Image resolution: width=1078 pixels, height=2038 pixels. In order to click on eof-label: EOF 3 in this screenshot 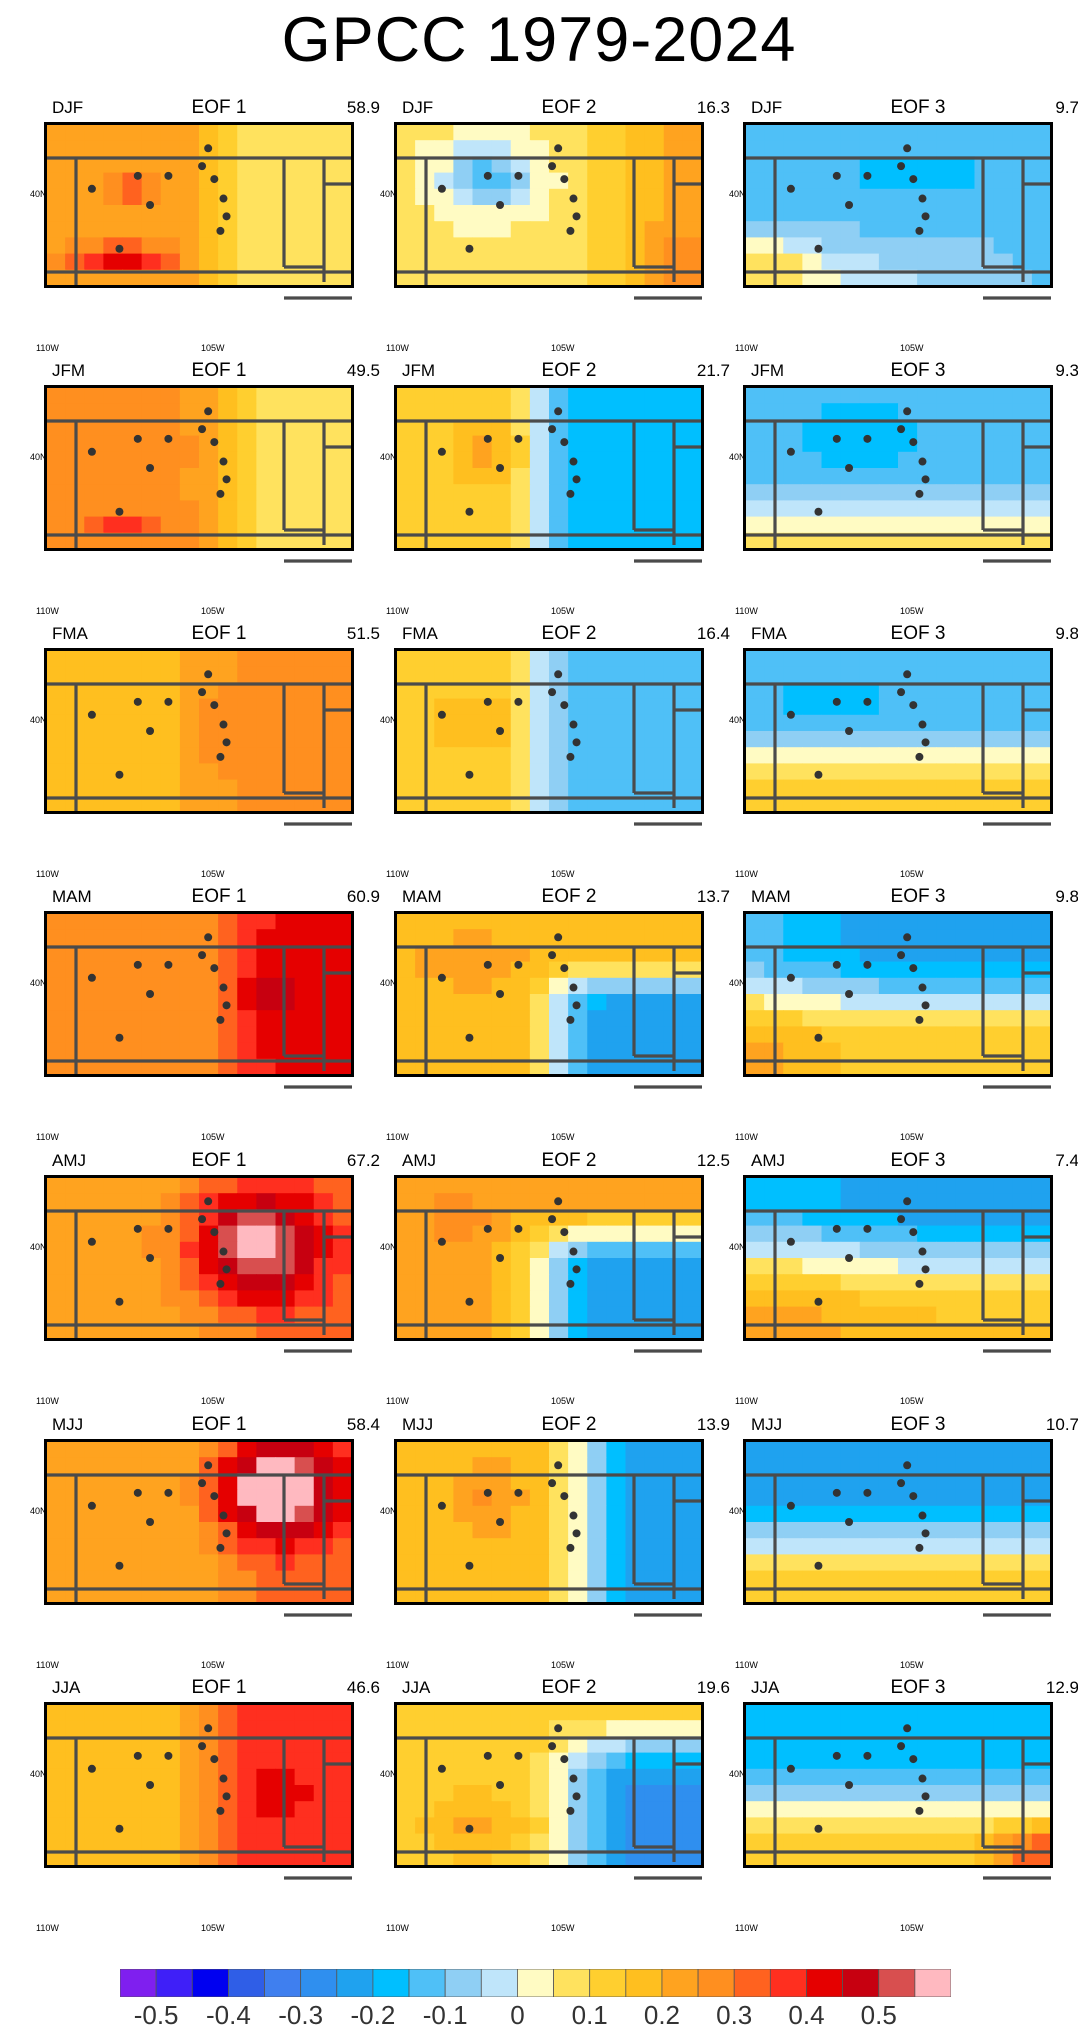, I will do `click(918, 107)`.